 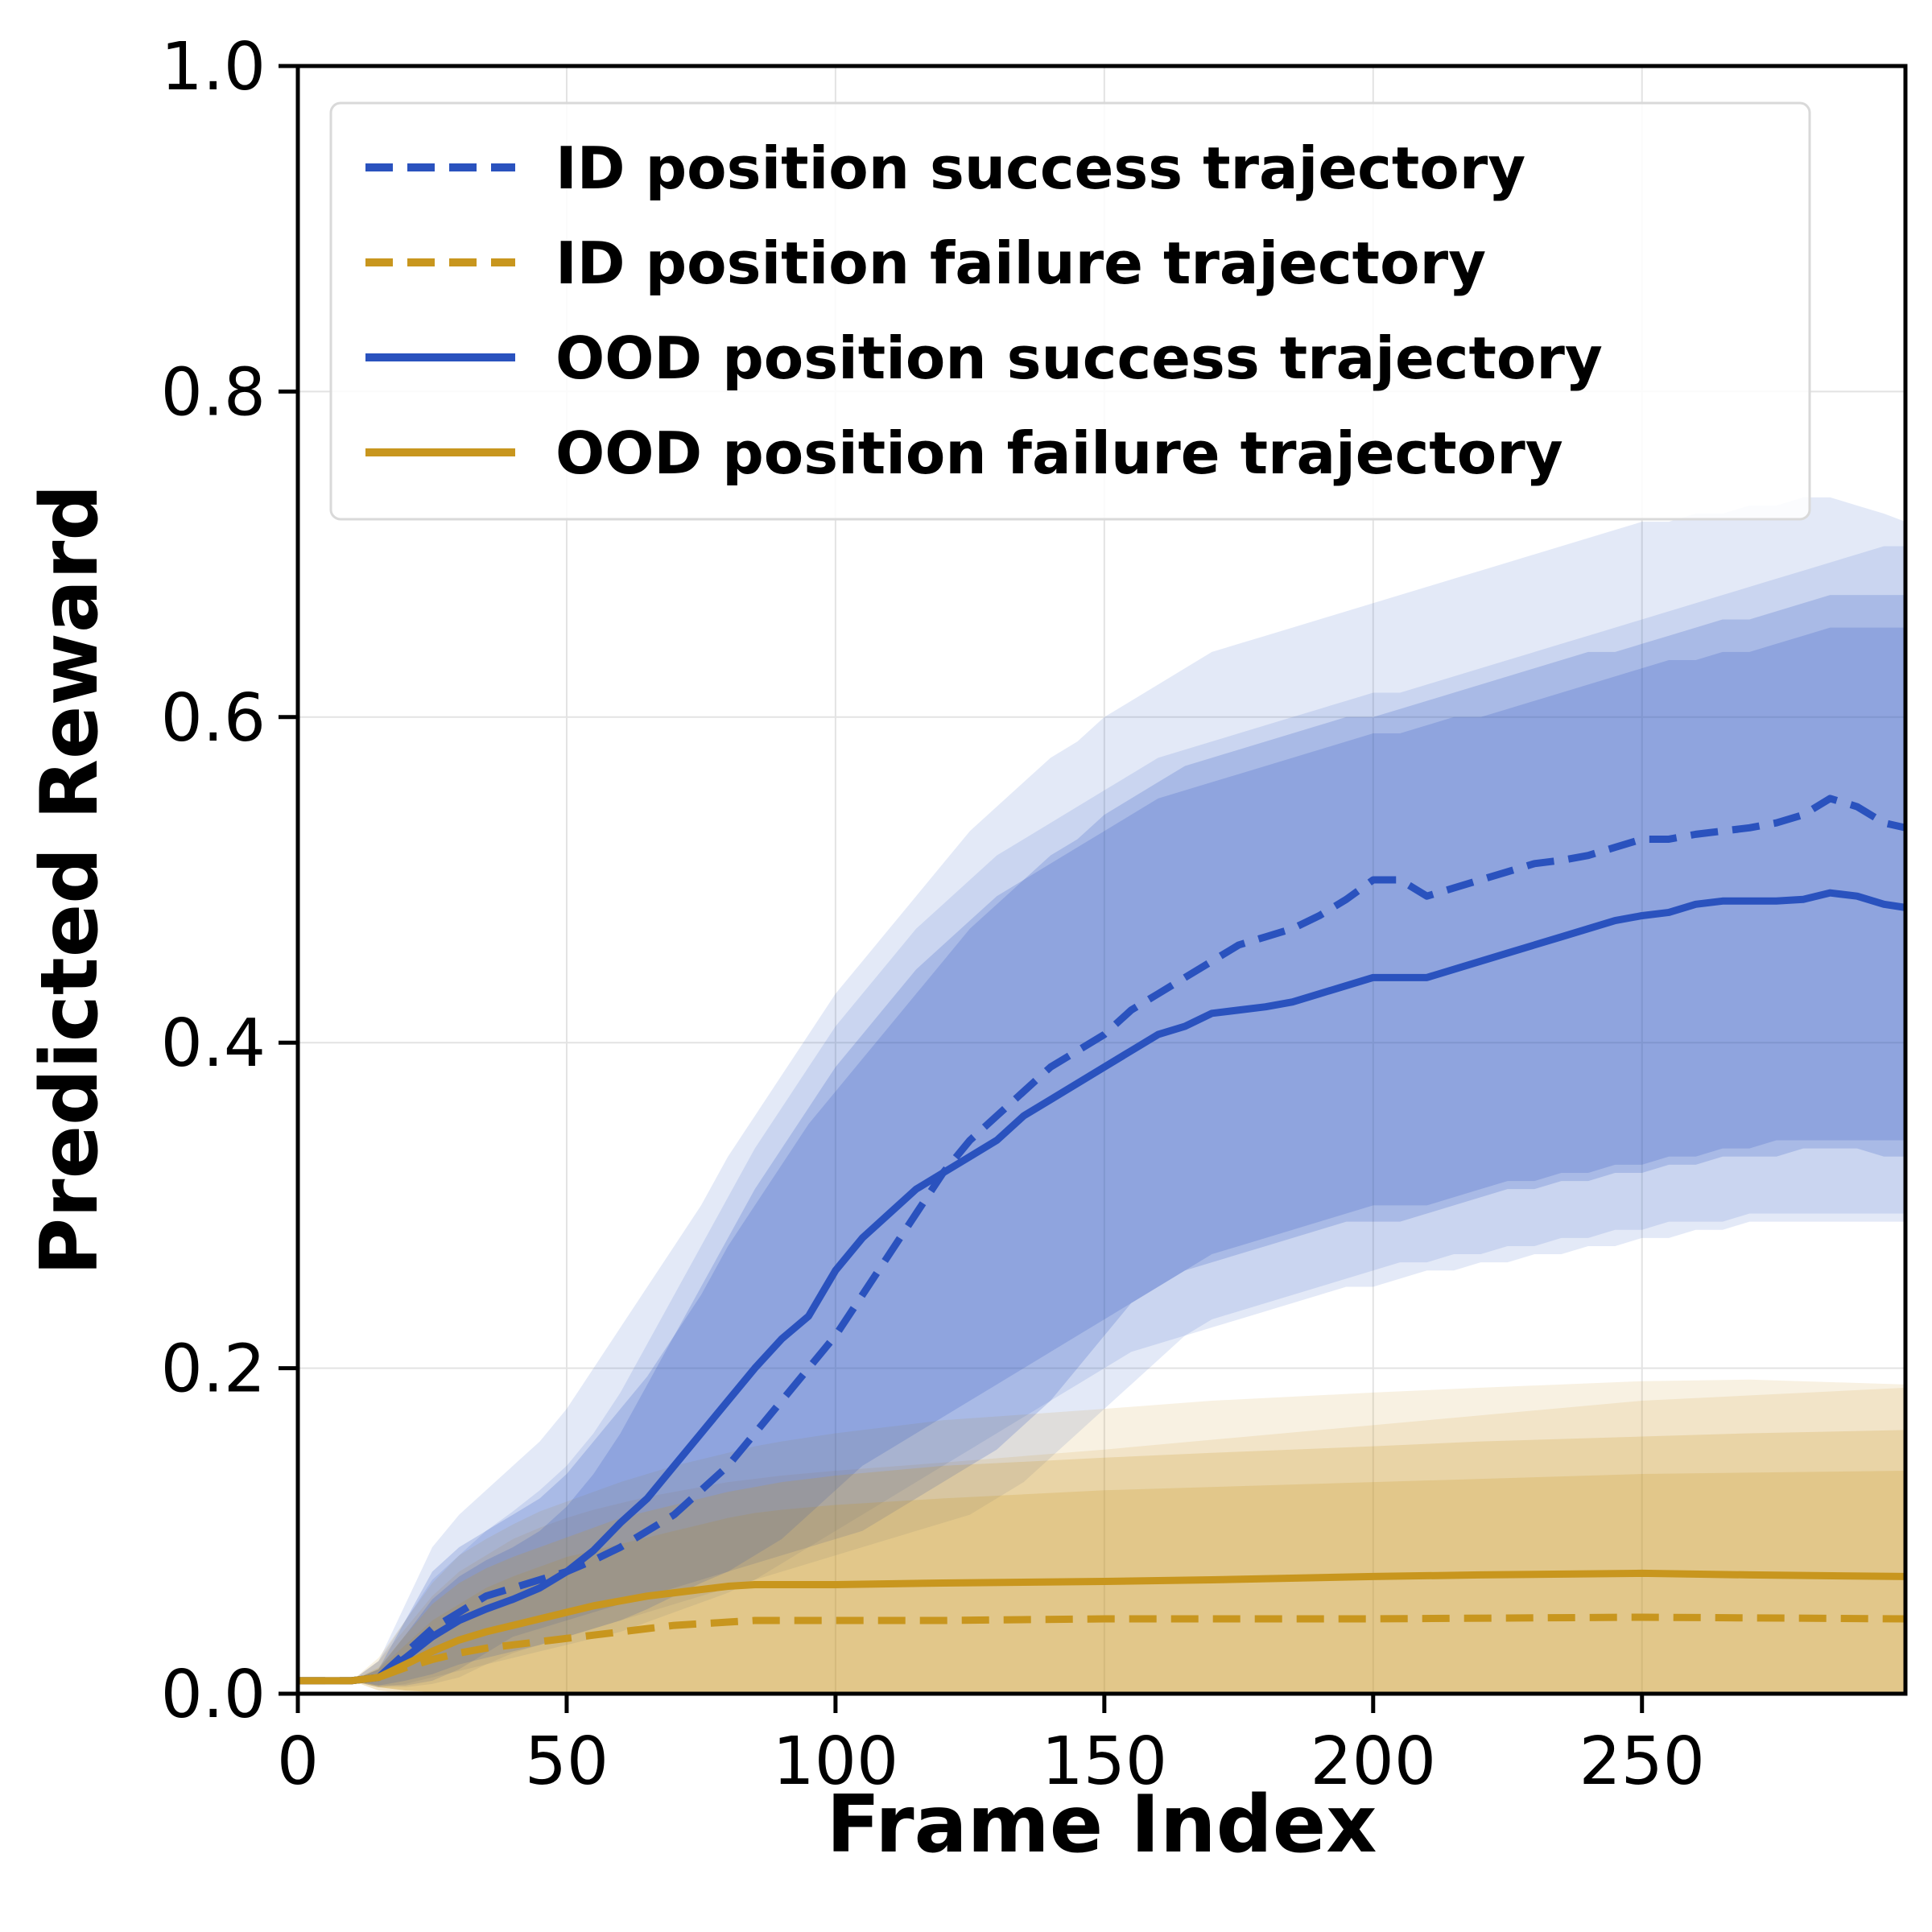 What do you see at coordinates (1642, 1762) in the screenshot?
I see `x-tick-label: 250` at bounding box center [1642, 1762].